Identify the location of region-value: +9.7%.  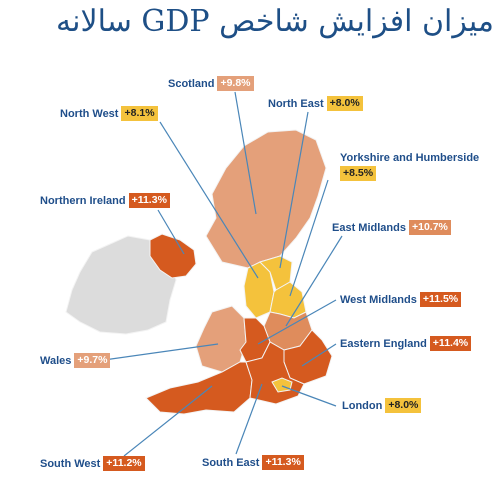
(92, 360).